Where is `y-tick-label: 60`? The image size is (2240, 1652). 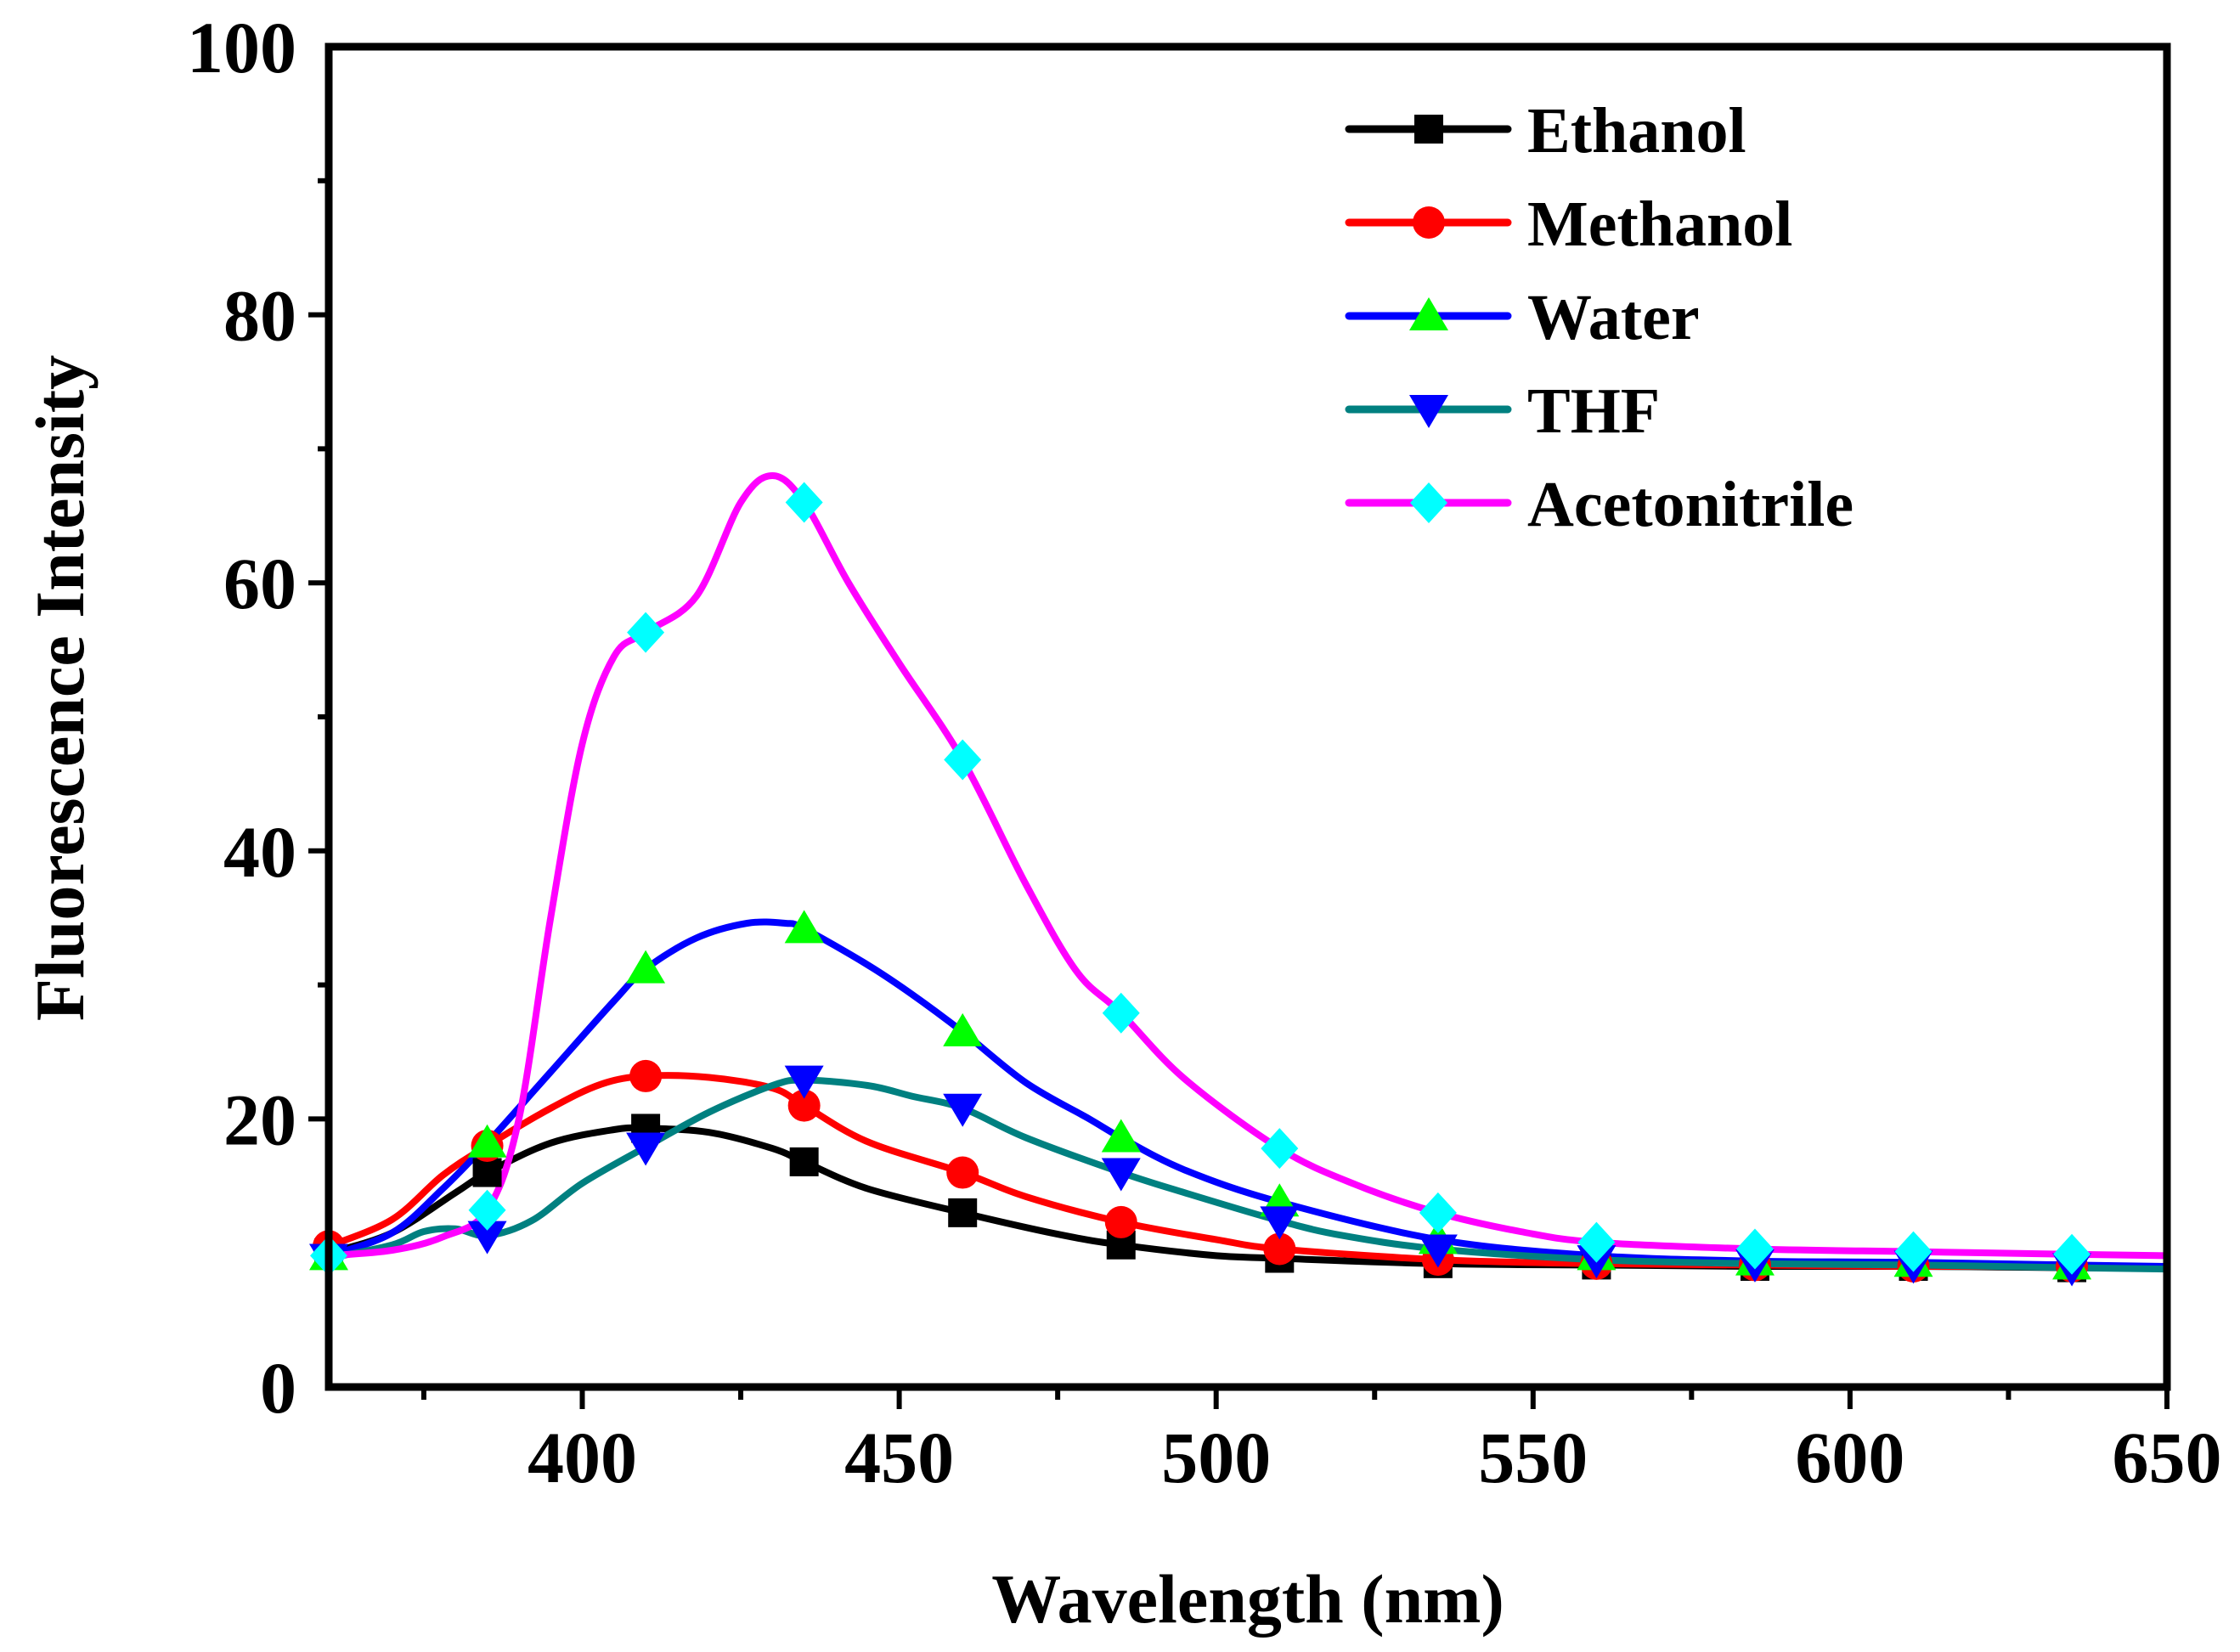 y-tick-label: 60 is located at coordinates (259, 583).